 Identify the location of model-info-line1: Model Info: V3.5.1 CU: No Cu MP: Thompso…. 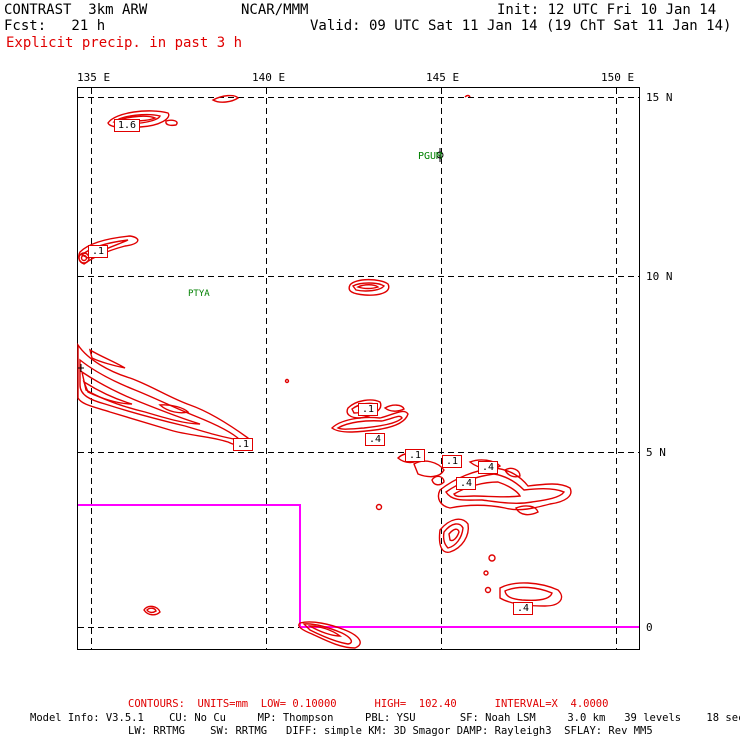
(385, 718).